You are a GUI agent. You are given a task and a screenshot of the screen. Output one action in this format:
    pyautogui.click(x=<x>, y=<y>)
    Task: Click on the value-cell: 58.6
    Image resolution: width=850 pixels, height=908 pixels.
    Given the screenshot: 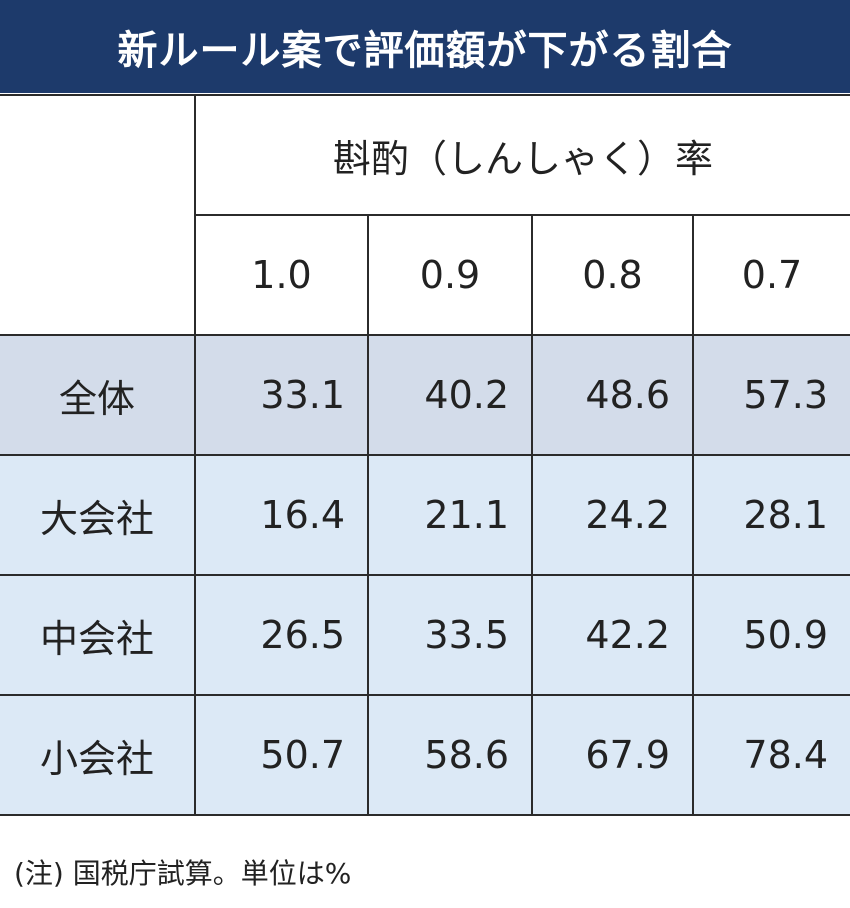 What is the action you would take?
    pyautogui.click(x=450, y=755)
    